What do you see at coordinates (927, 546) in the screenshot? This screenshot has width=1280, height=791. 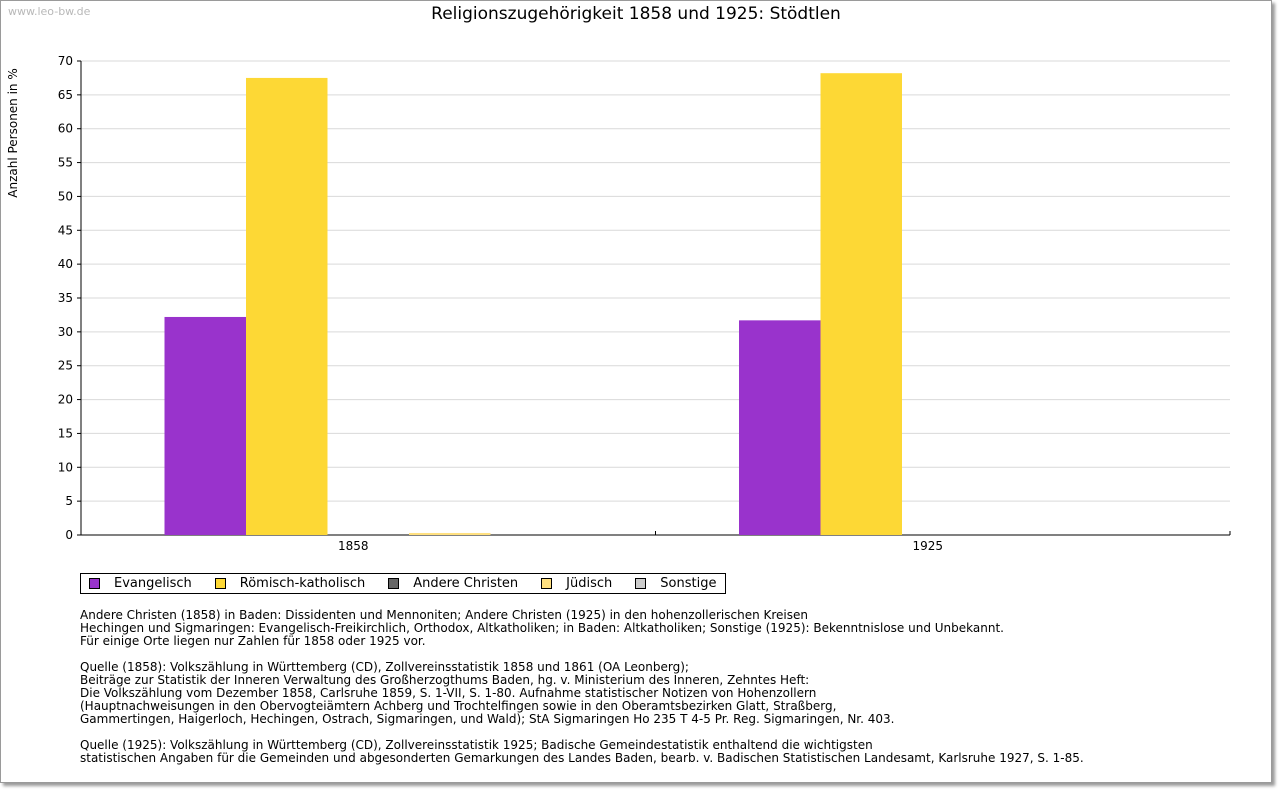 I see `x-tick-label: 1925` at bounding box center [927, 546].